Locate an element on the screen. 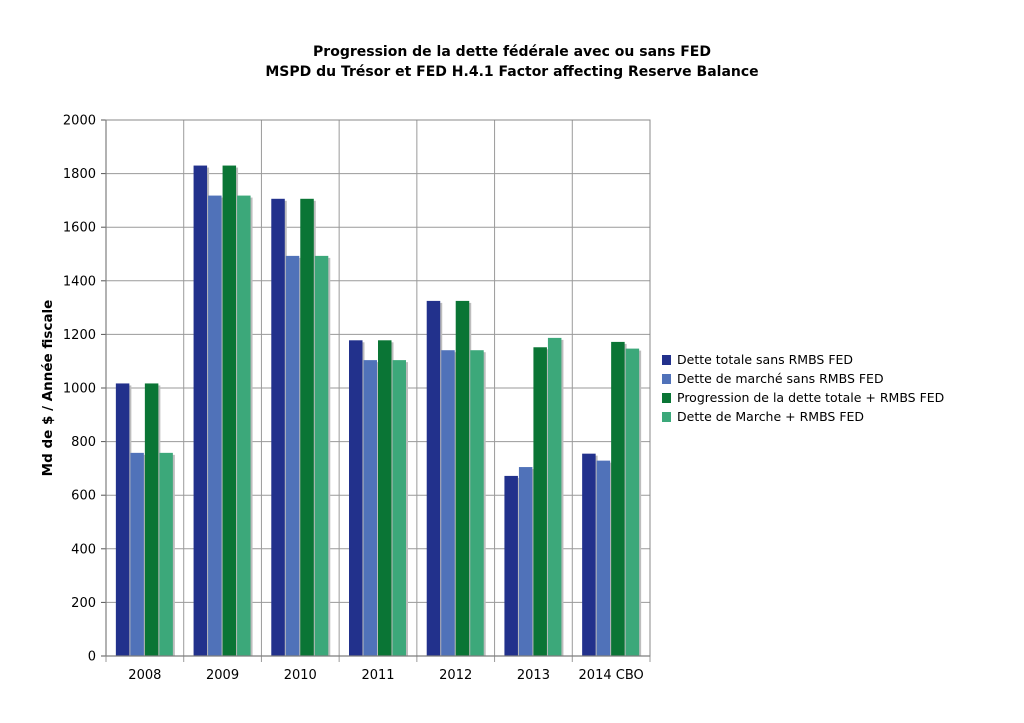 This screenshot has width=1024, height=723. legend-label: Dette de Marche + RMBS FED is located at coordinates (771, 416).